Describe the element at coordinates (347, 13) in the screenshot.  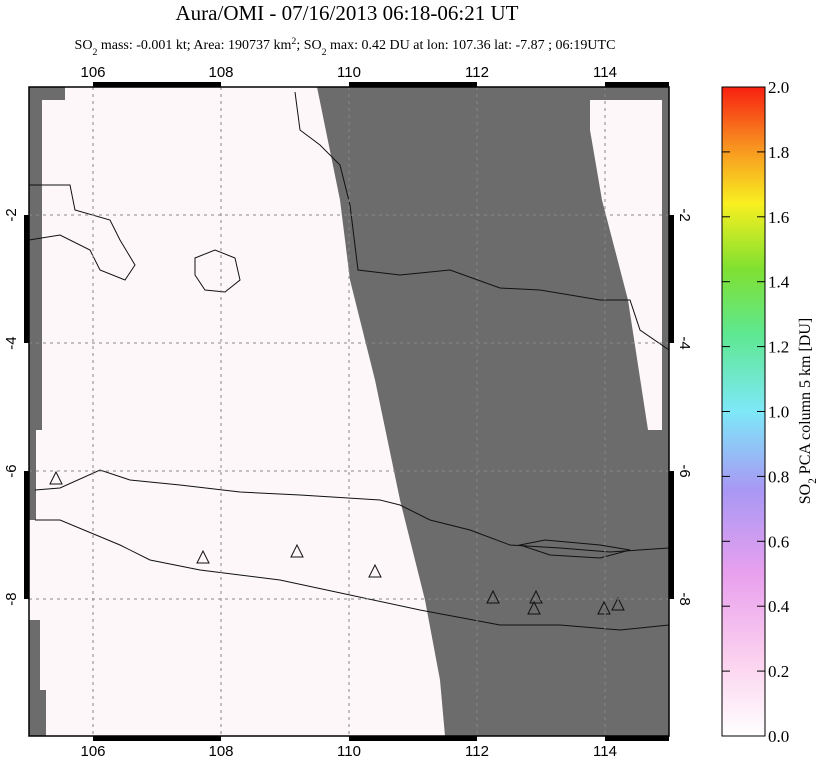
I see `title: Aura/OMI - 07/16/2013 06:18-06:21 UT` at that location.